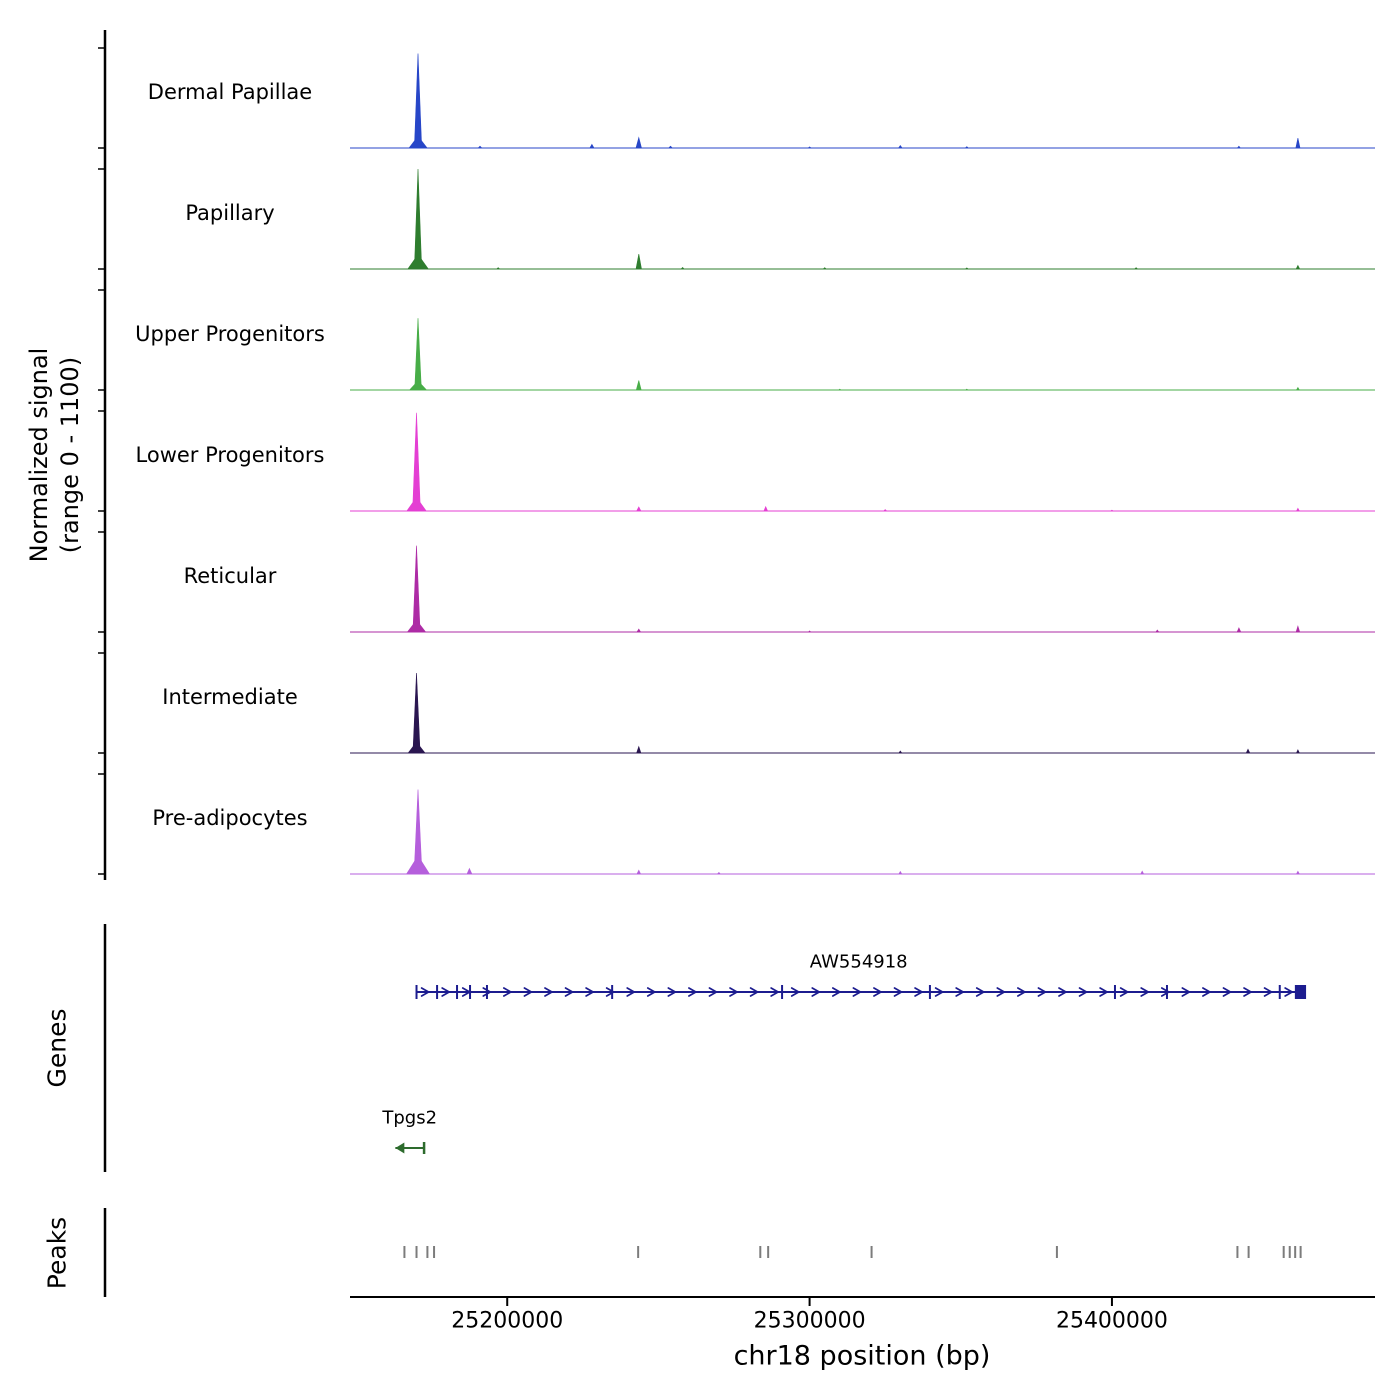  I want to click on x-axis-label: chr18 position (bp), so click(862, 1356).